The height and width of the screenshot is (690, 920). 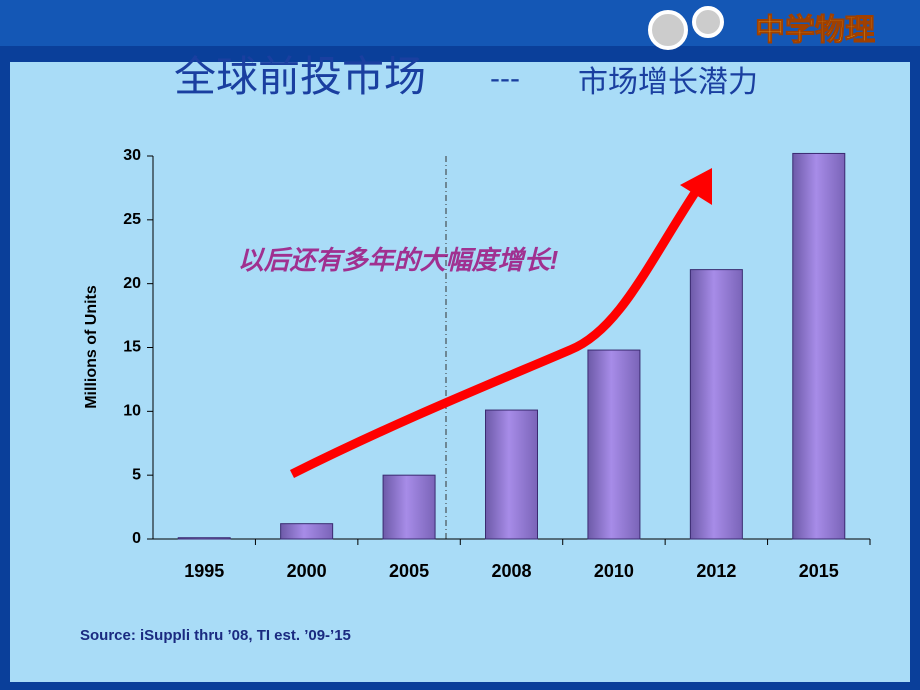 I want to click on title: 全球前投市场, so click(x=300, y=76).